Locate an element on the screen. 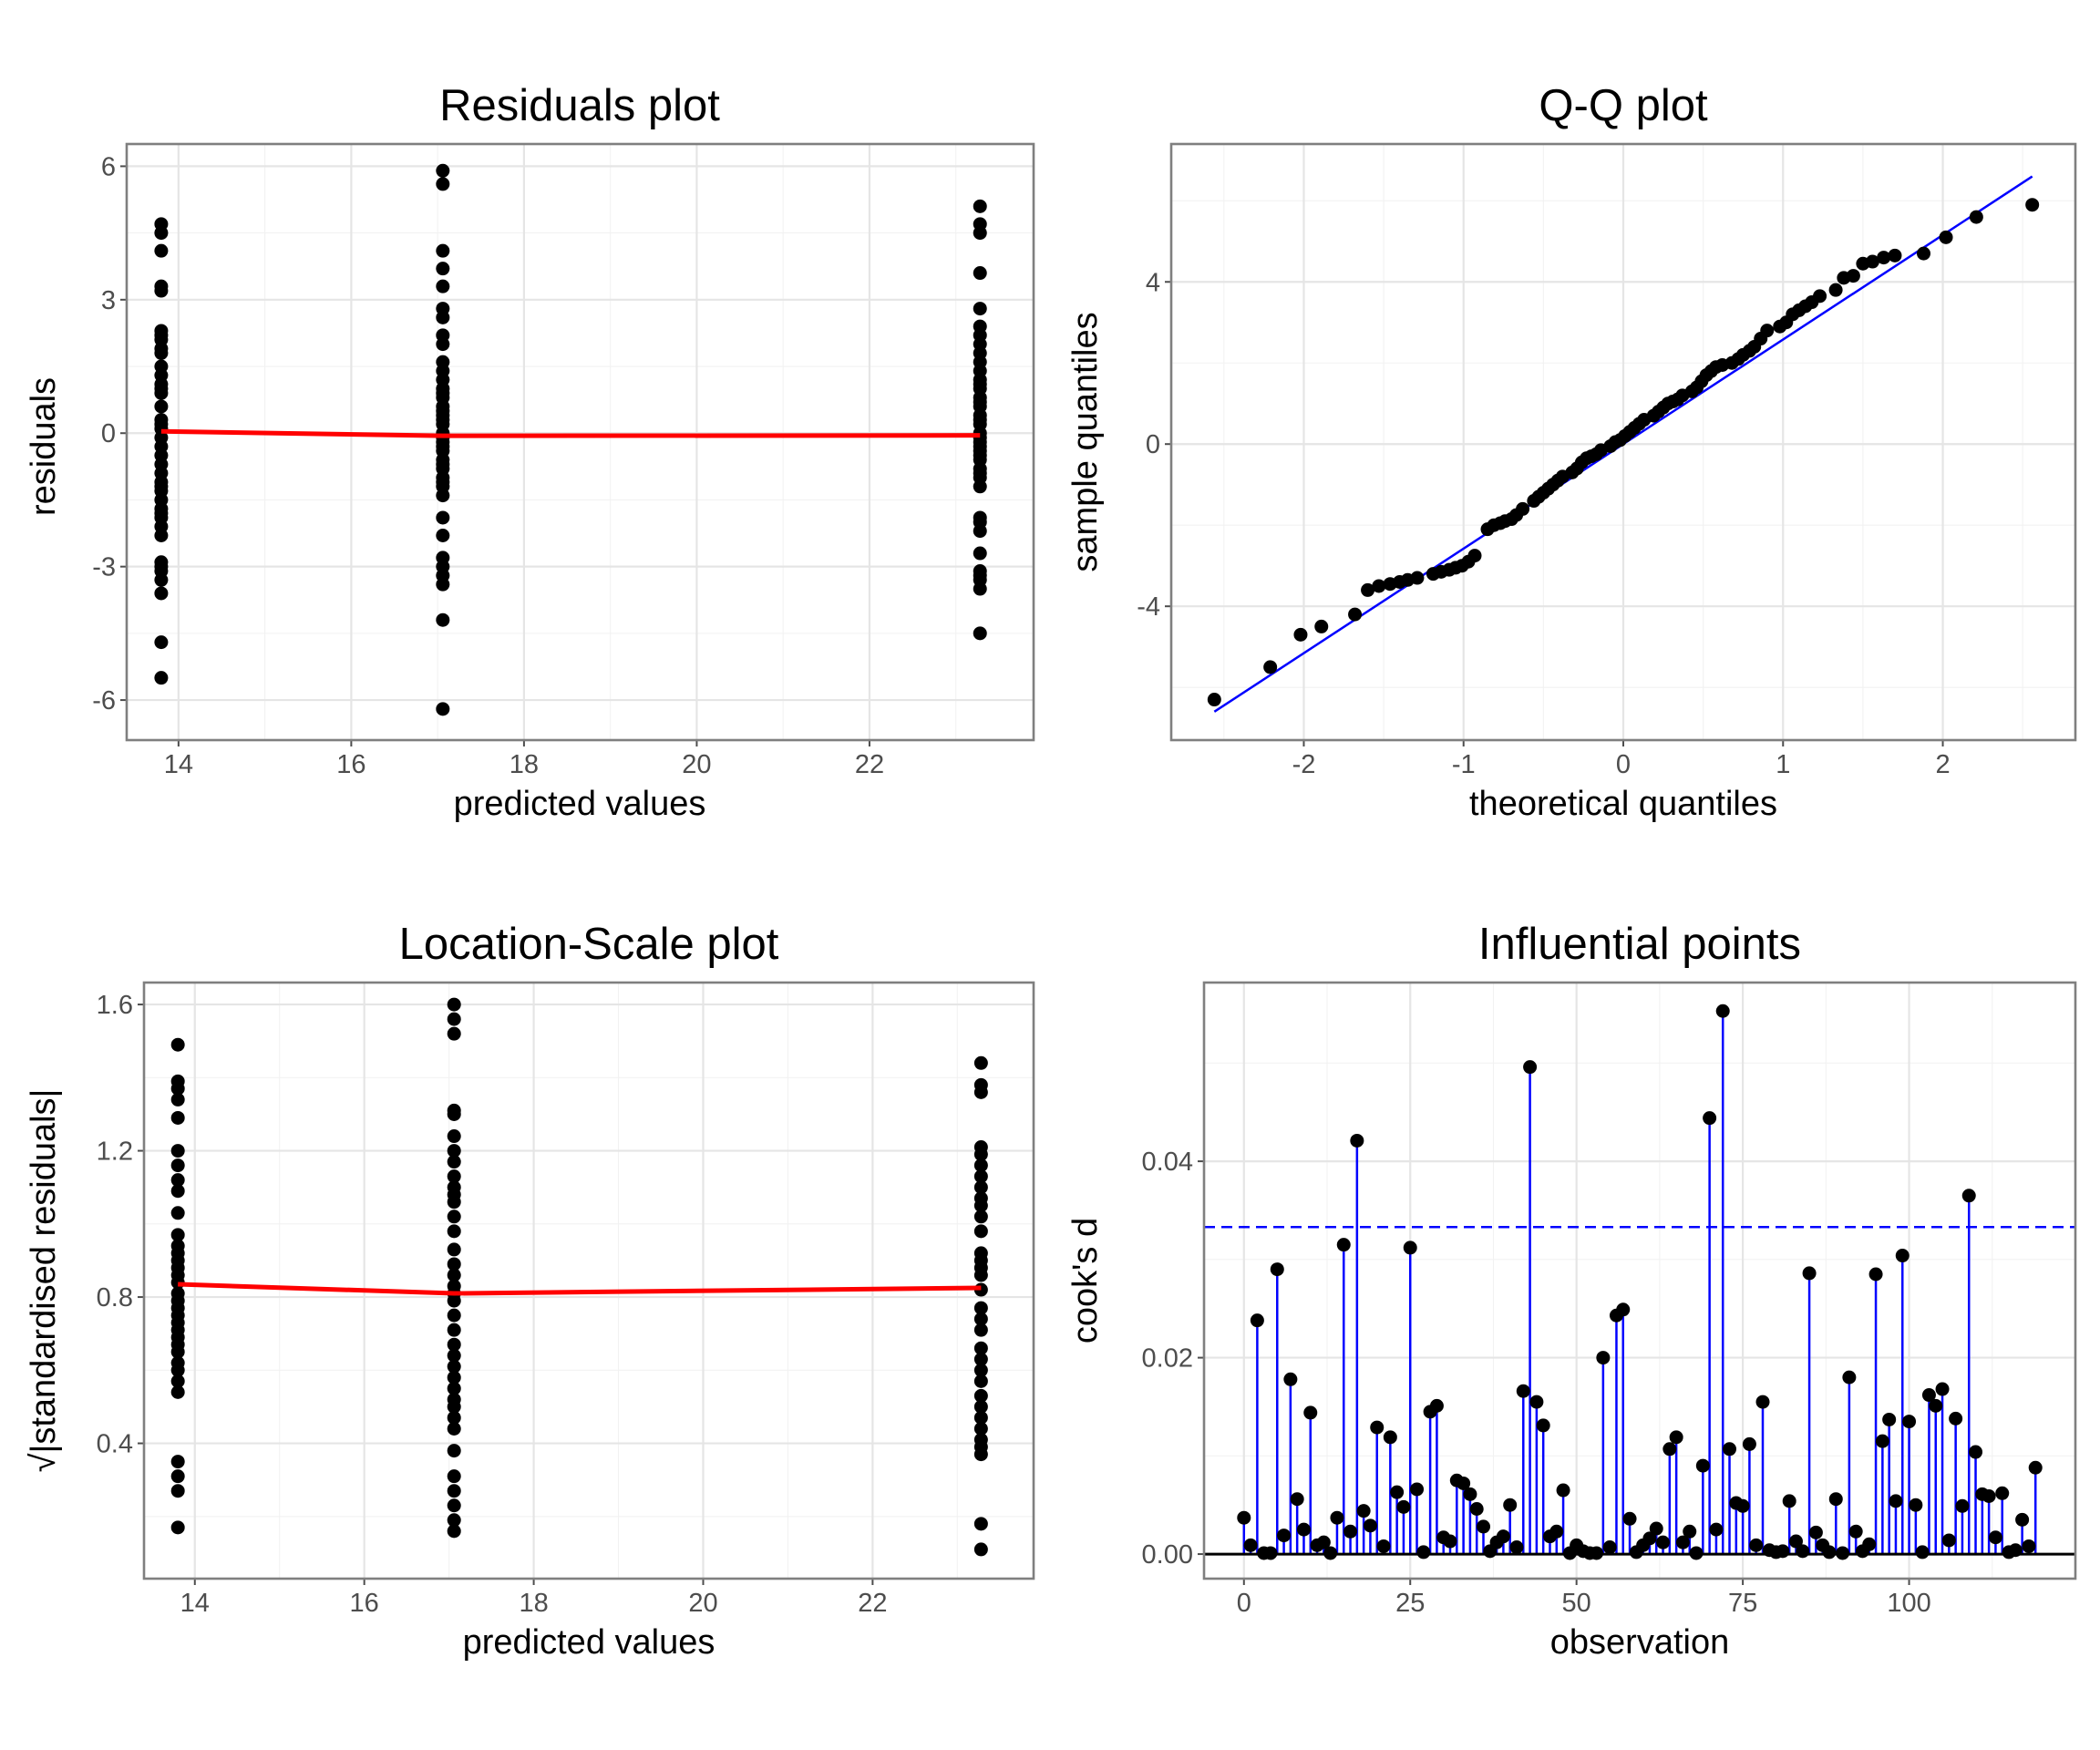  panel-title: Residuals plot is located at coordinates (579, 106).